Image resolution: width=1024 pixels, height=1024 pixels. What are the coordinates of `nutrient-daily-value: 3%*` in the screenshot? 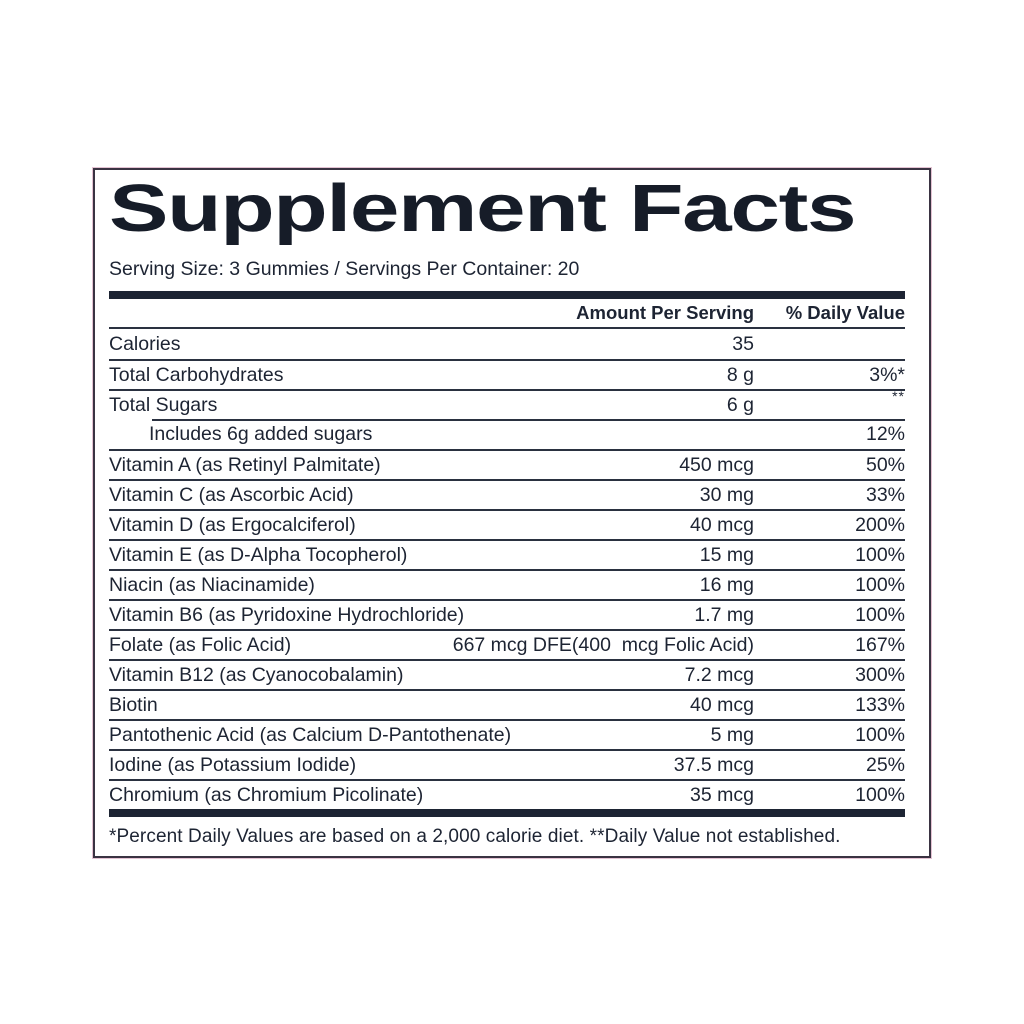 It's located at (887, 374).